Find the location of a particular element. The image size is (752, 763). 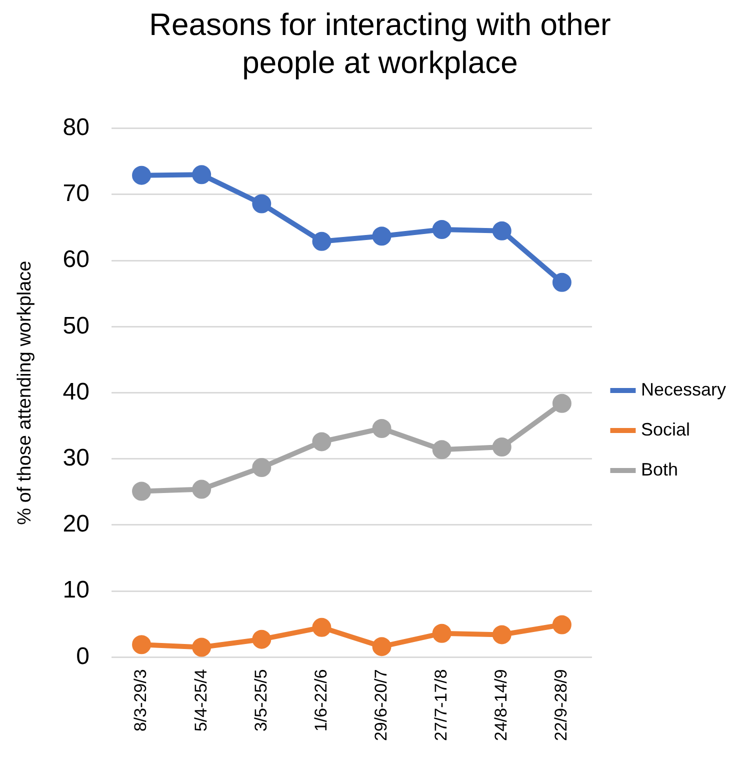

x-tick-label: 1/6-22/6 is located at coordinates (320, 700).